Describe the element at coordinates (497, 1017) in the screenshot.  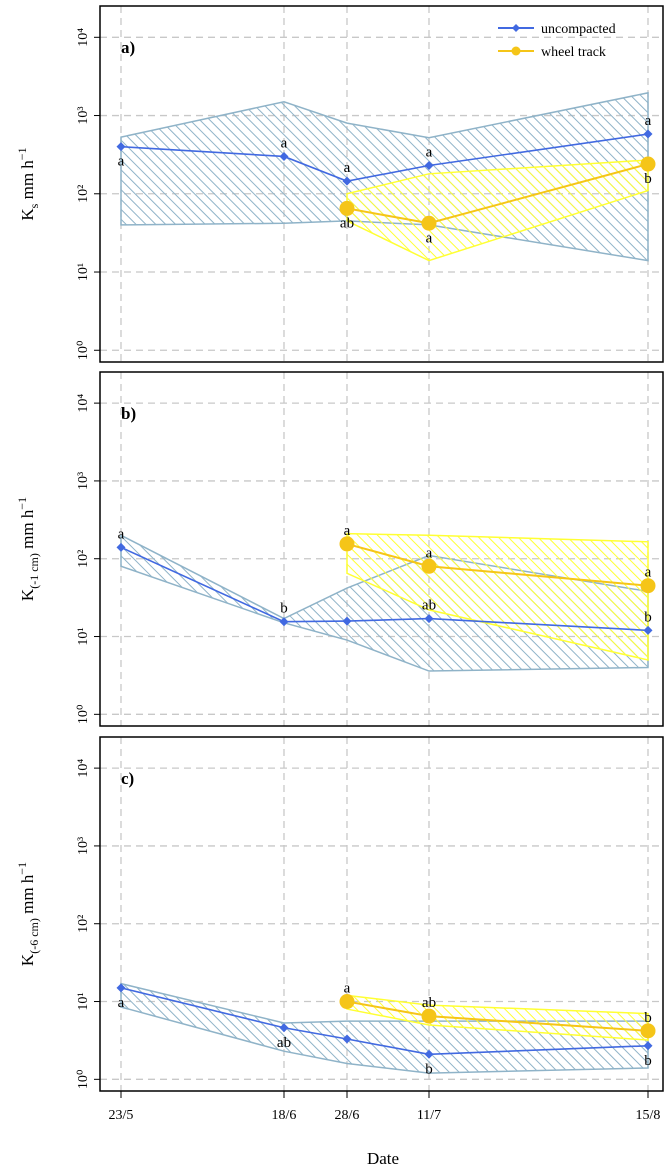
I see `band-wheel-track` at that location.